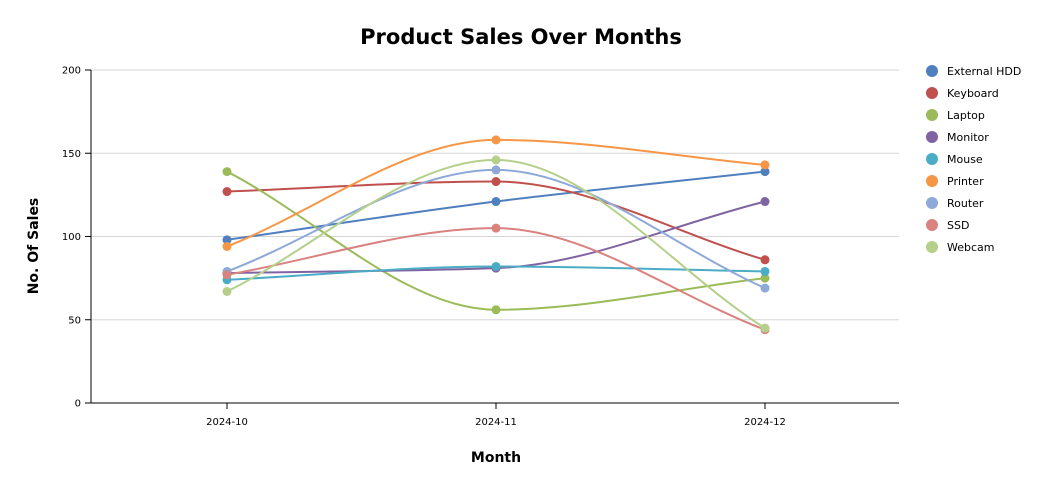 Image resolution: width=1042 pixels, height=490 pixels. Describe the element at coordinates (932, 225) in the screenshot. I see `legend-marker-ssd` at that location.